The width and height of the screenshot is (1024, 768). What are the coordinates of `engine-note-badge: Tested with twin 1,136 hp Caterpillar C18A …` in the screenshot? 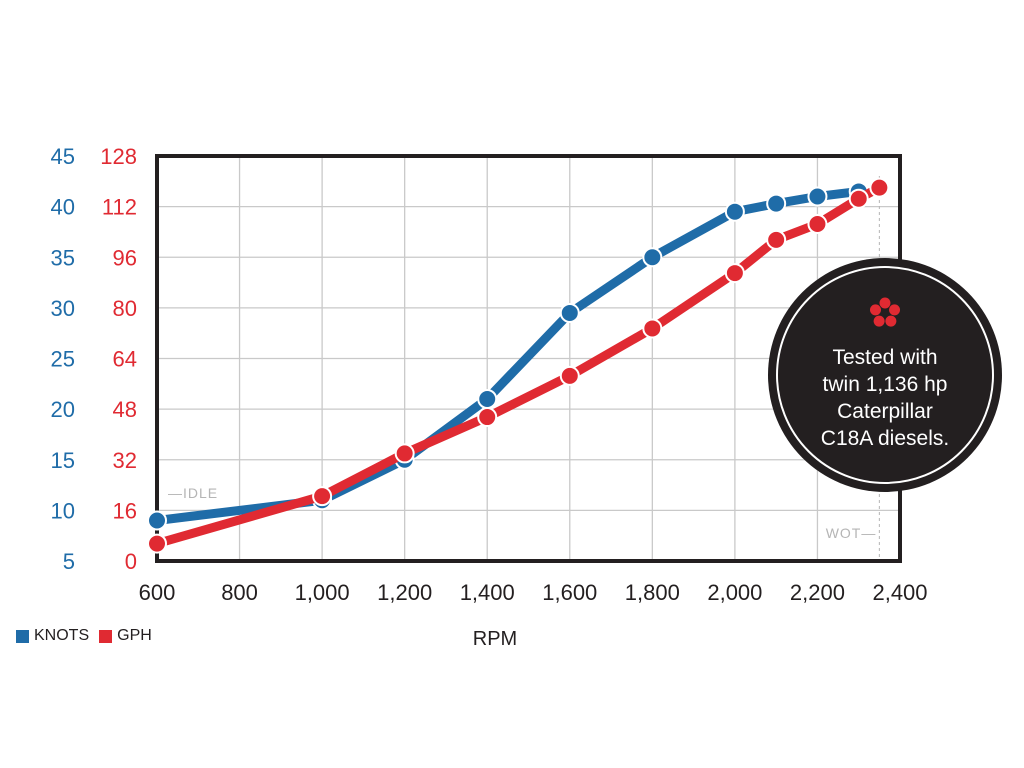 It's located at (885, 375).